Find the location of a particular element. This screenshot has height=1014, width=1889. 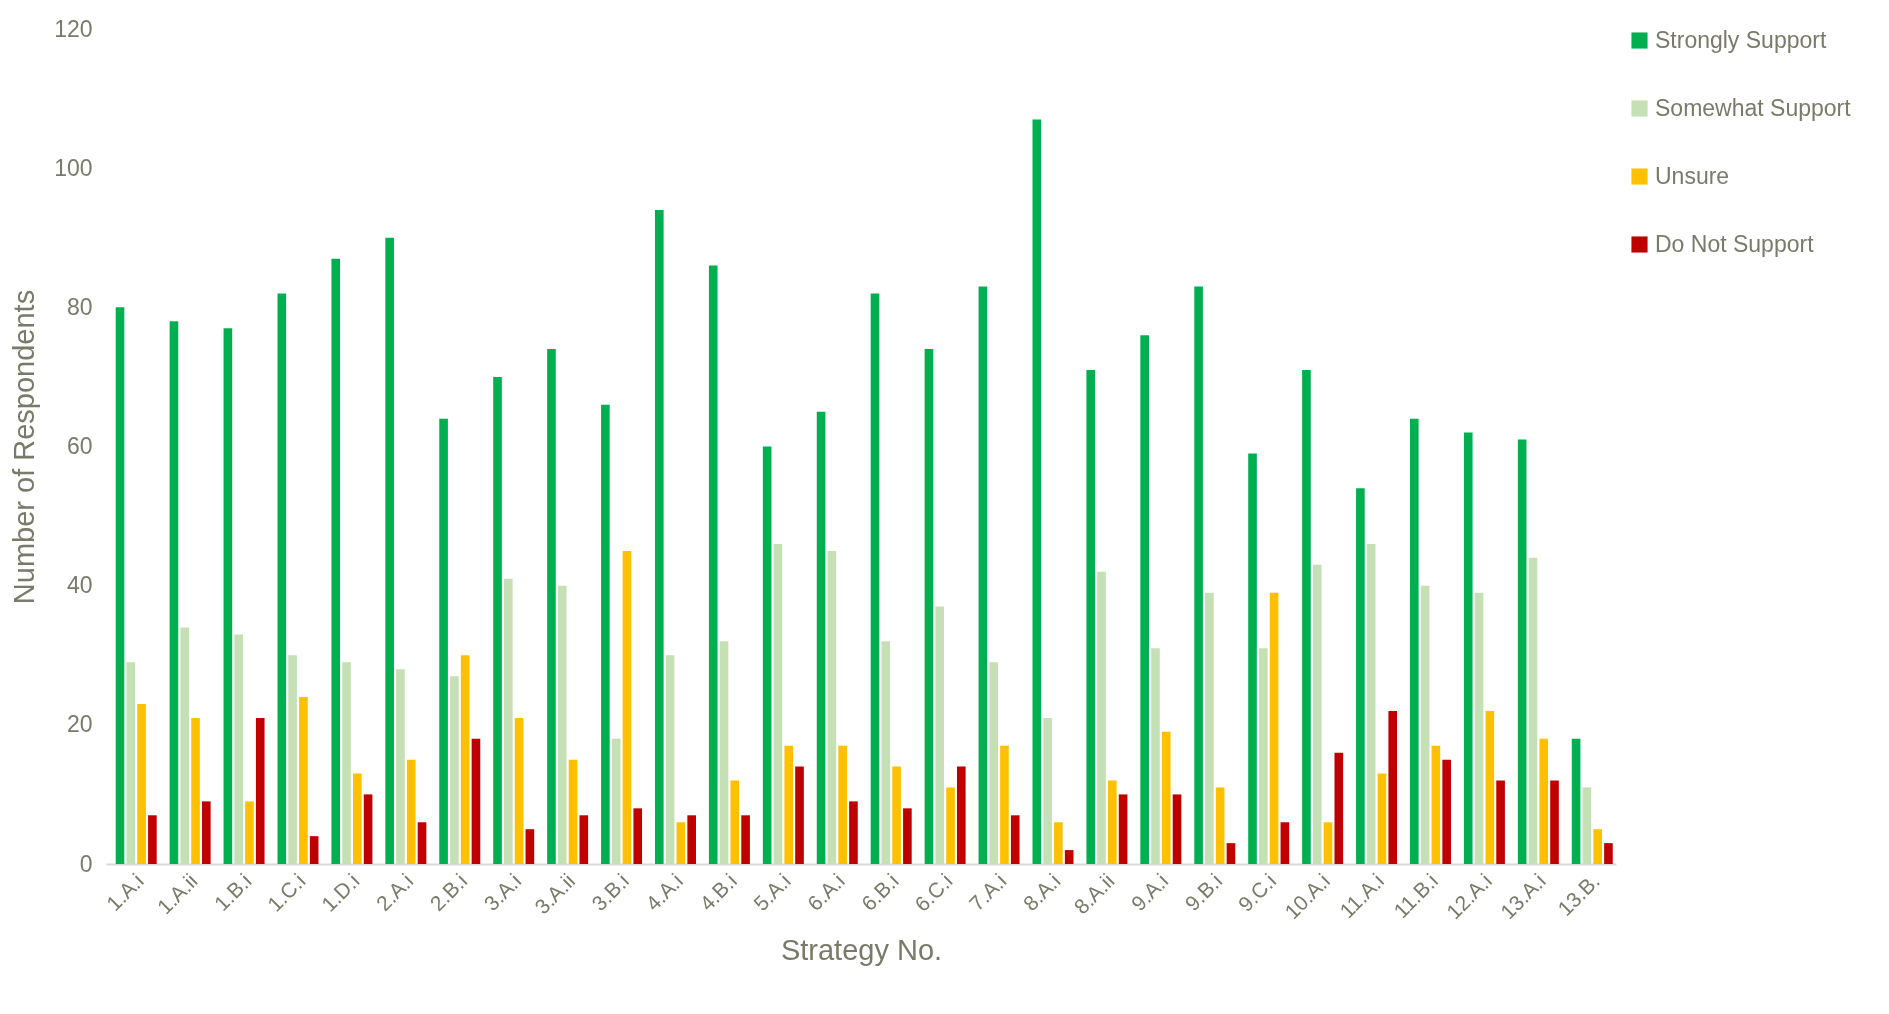

y-tick-label: 20 is located at coordinates (79, 724).